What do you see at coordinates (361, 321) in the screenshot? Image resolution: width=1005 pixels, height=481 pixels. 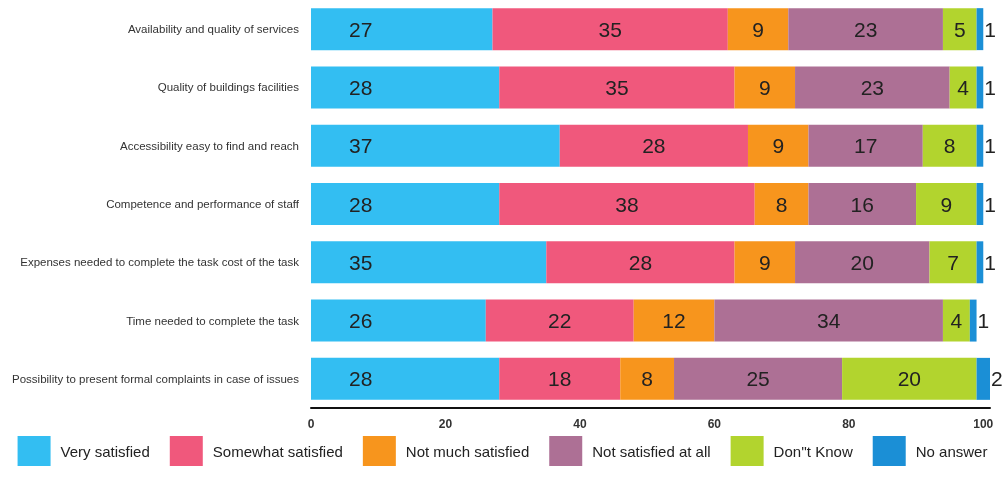 I see `data-label: 26` at bounding box center [361, 321].